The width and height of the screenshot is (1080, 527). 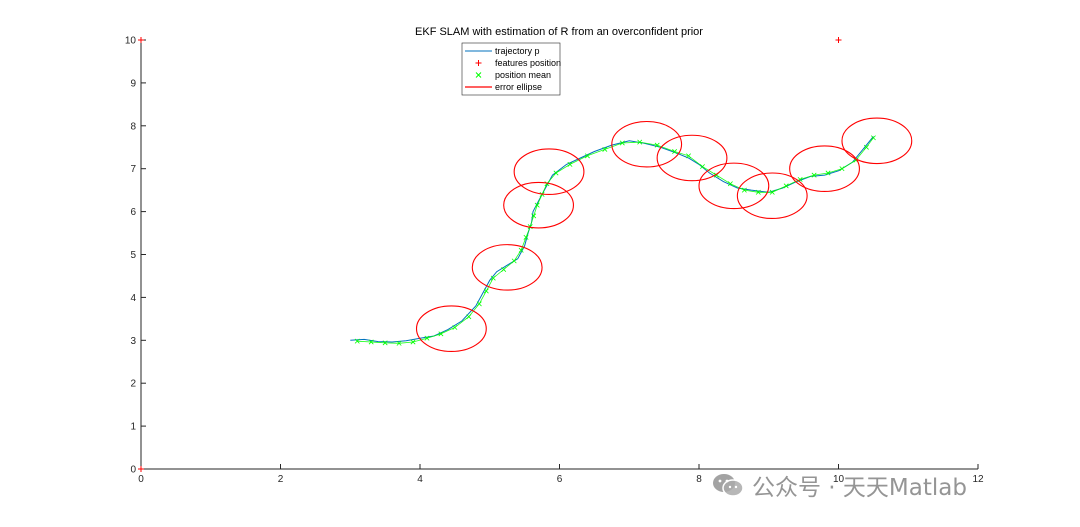 What do you see at coordinates (133, 212) in the screenshot?
I see `y-tick-label: 6` at bounding box center [133, 212].